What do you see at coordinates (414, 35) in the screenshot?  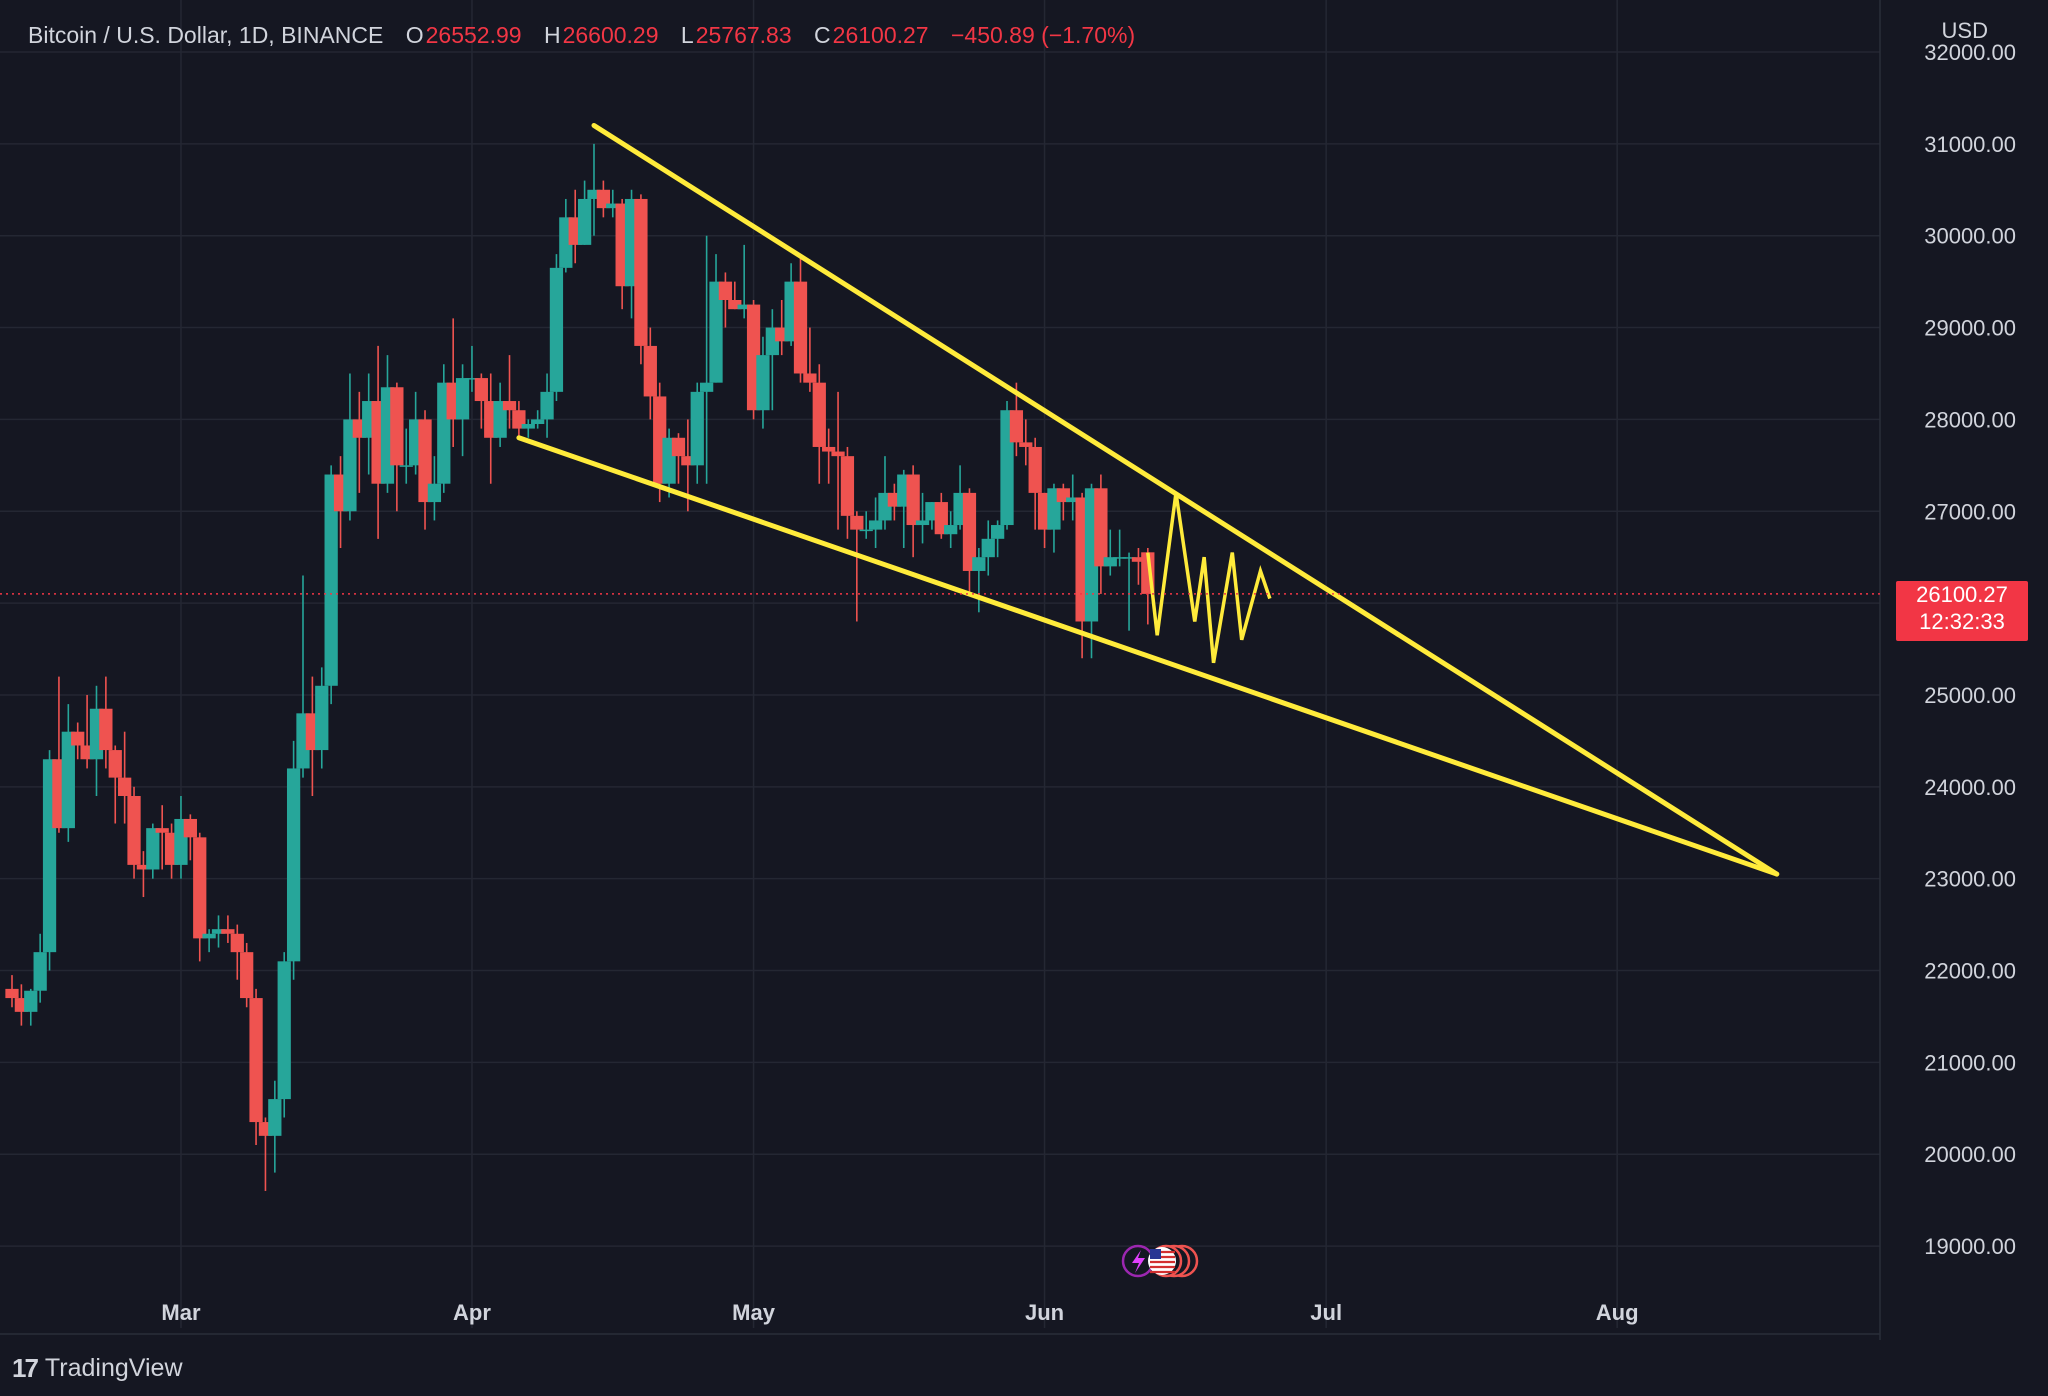 I see `open-label: O` at bounding box center [414, 35].